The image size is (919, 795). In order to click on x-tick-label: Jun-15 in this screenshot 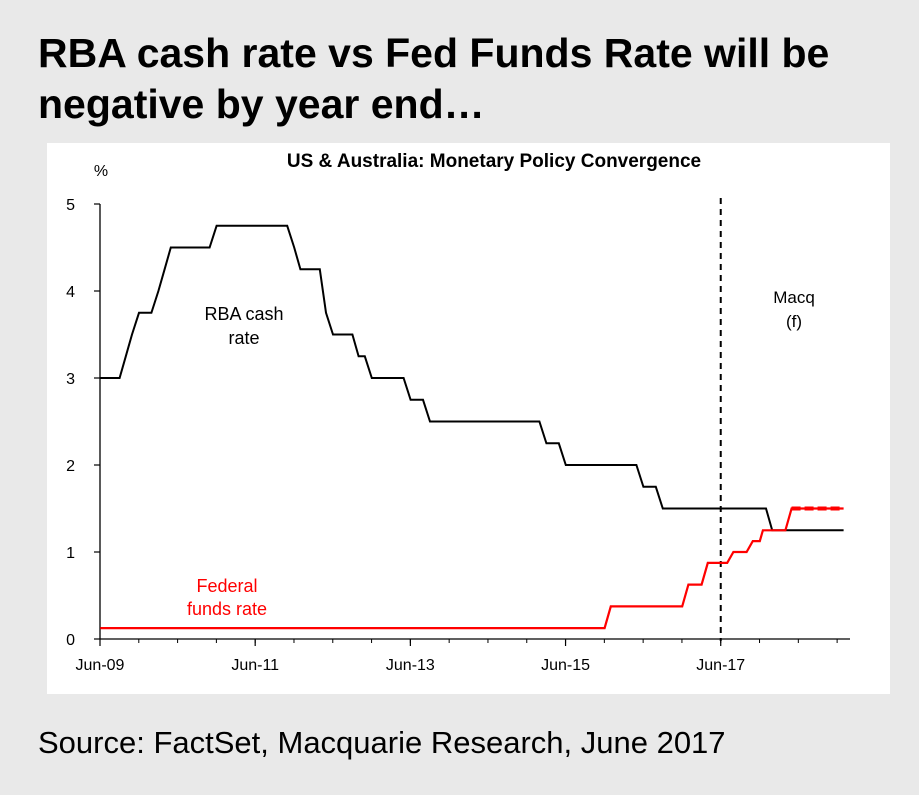, I will do `click(565, 665)`.